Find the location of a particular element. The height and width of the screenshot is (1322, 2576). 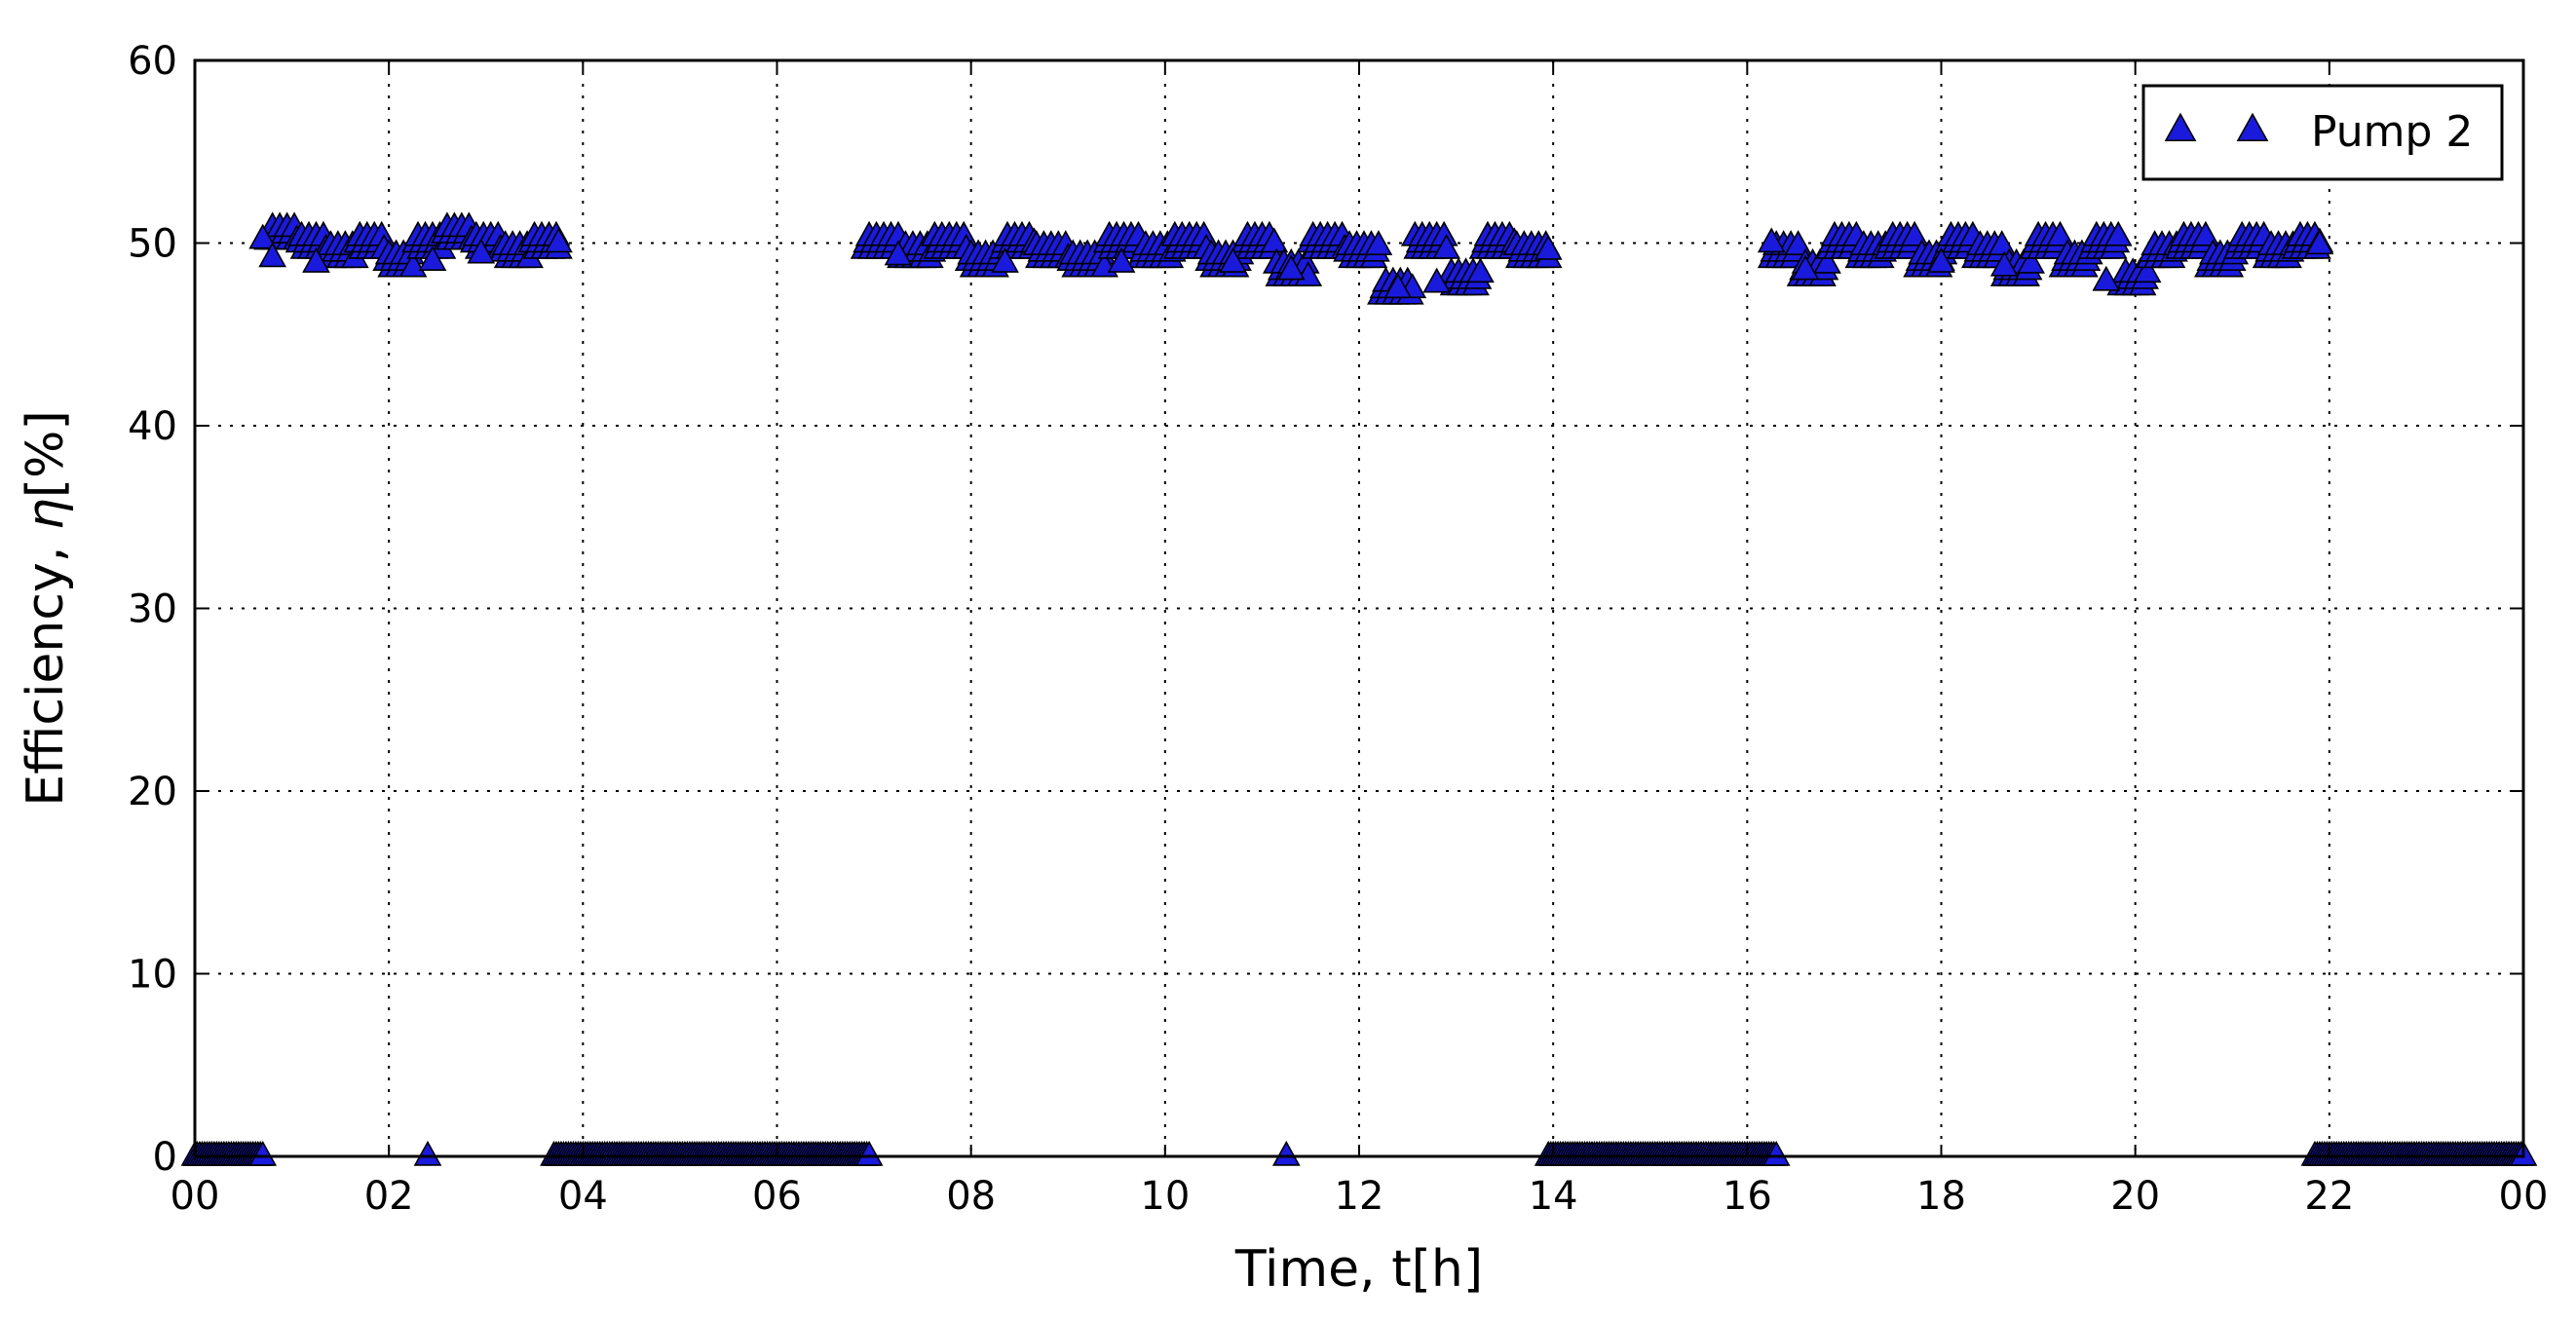

y-tick-label: 10 is located at coordinates (152, 976).